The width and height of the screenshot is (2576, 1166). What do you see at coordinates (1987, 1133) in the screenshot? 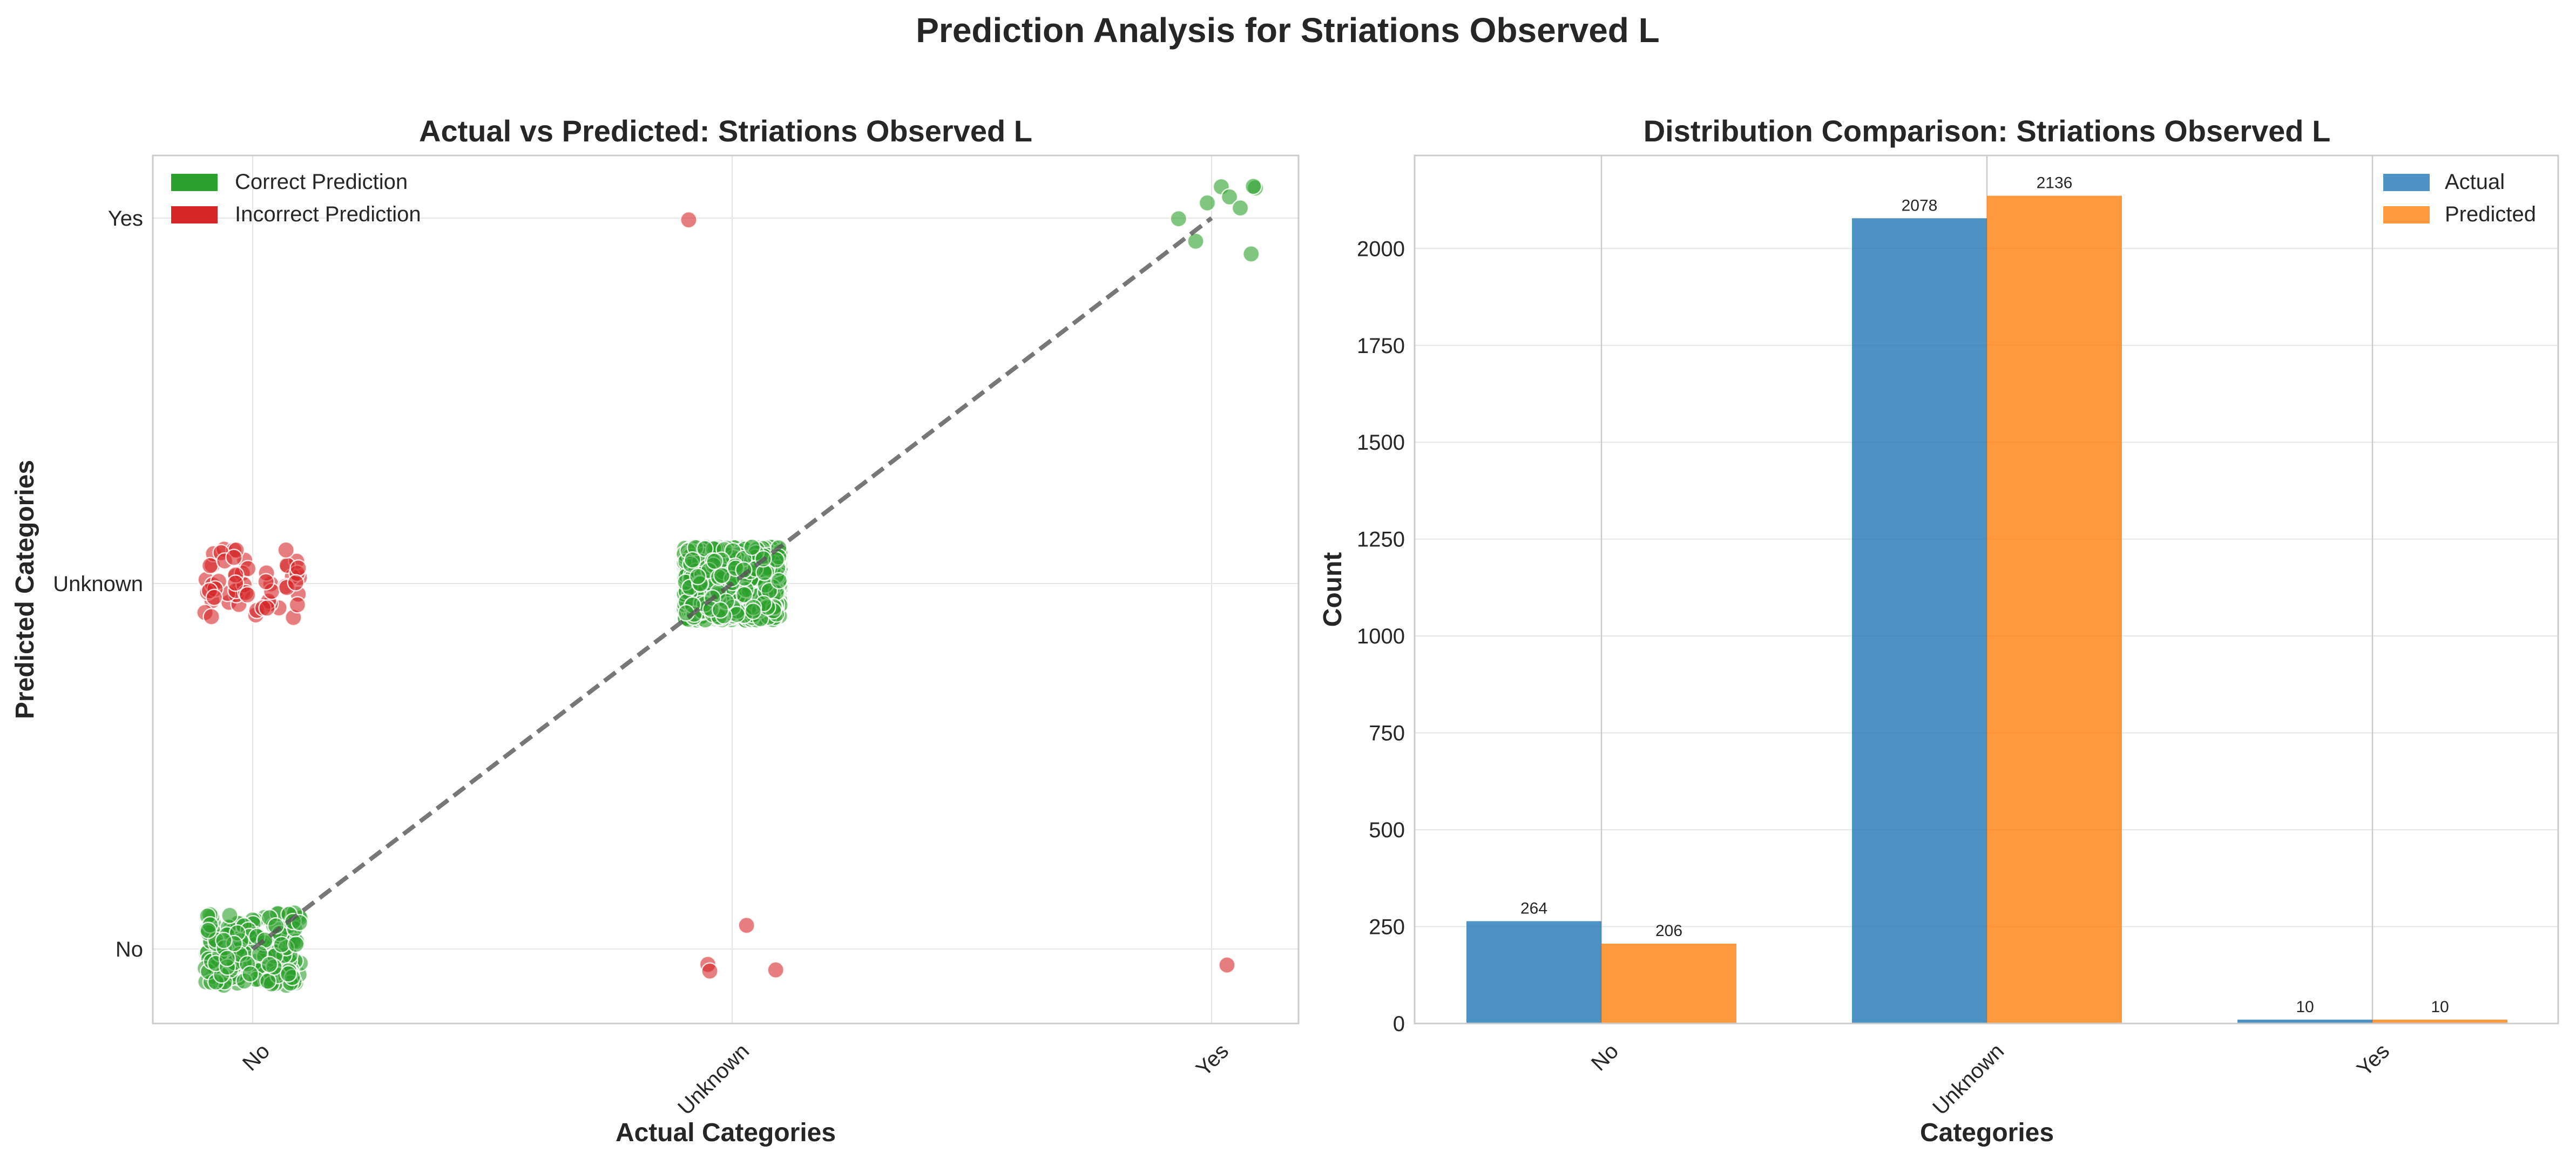
I see `bar-x-axis-label: Categories` at bounding box center [1987, 1133].